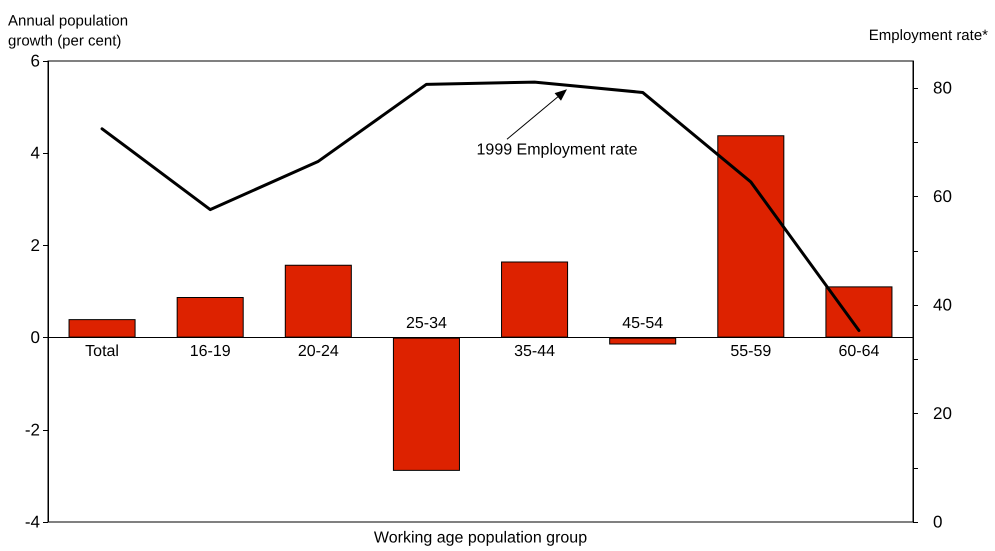 The width and height of the screenshot is (995, 551). Describe the element at coordinates (35, 338) in the screenshot. I see `y-tick-label: 0` at that location.